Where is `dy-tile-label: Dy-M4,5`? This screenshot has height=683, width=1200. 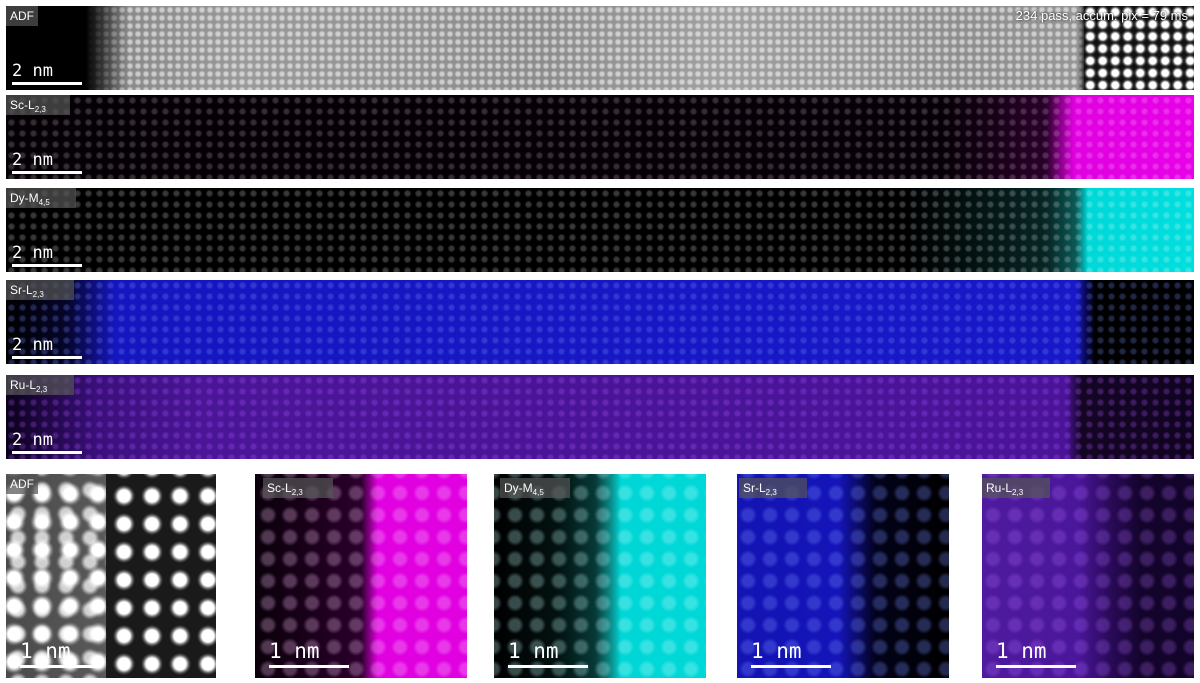 dy-tile-label: Dy-M4,5 is located at coordinates (535, 488).